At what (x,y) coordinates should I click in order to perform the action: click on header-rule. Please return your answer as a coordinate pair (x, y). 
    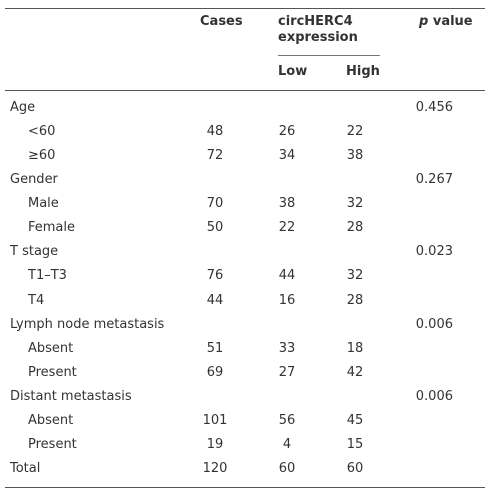
    Looking at the image, I should click on (245, 90).